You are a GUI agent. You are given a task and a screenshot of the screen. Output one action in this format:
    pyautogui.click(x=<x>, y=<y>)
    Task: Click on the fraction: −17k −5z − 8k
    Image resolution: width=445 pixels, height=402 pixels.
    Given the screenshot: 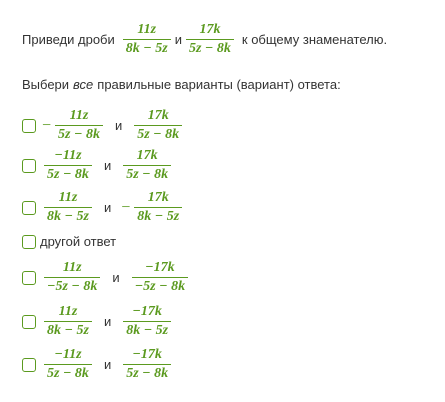 What is the action you would take?
    pyautogui.click(x=160, y=277)
    